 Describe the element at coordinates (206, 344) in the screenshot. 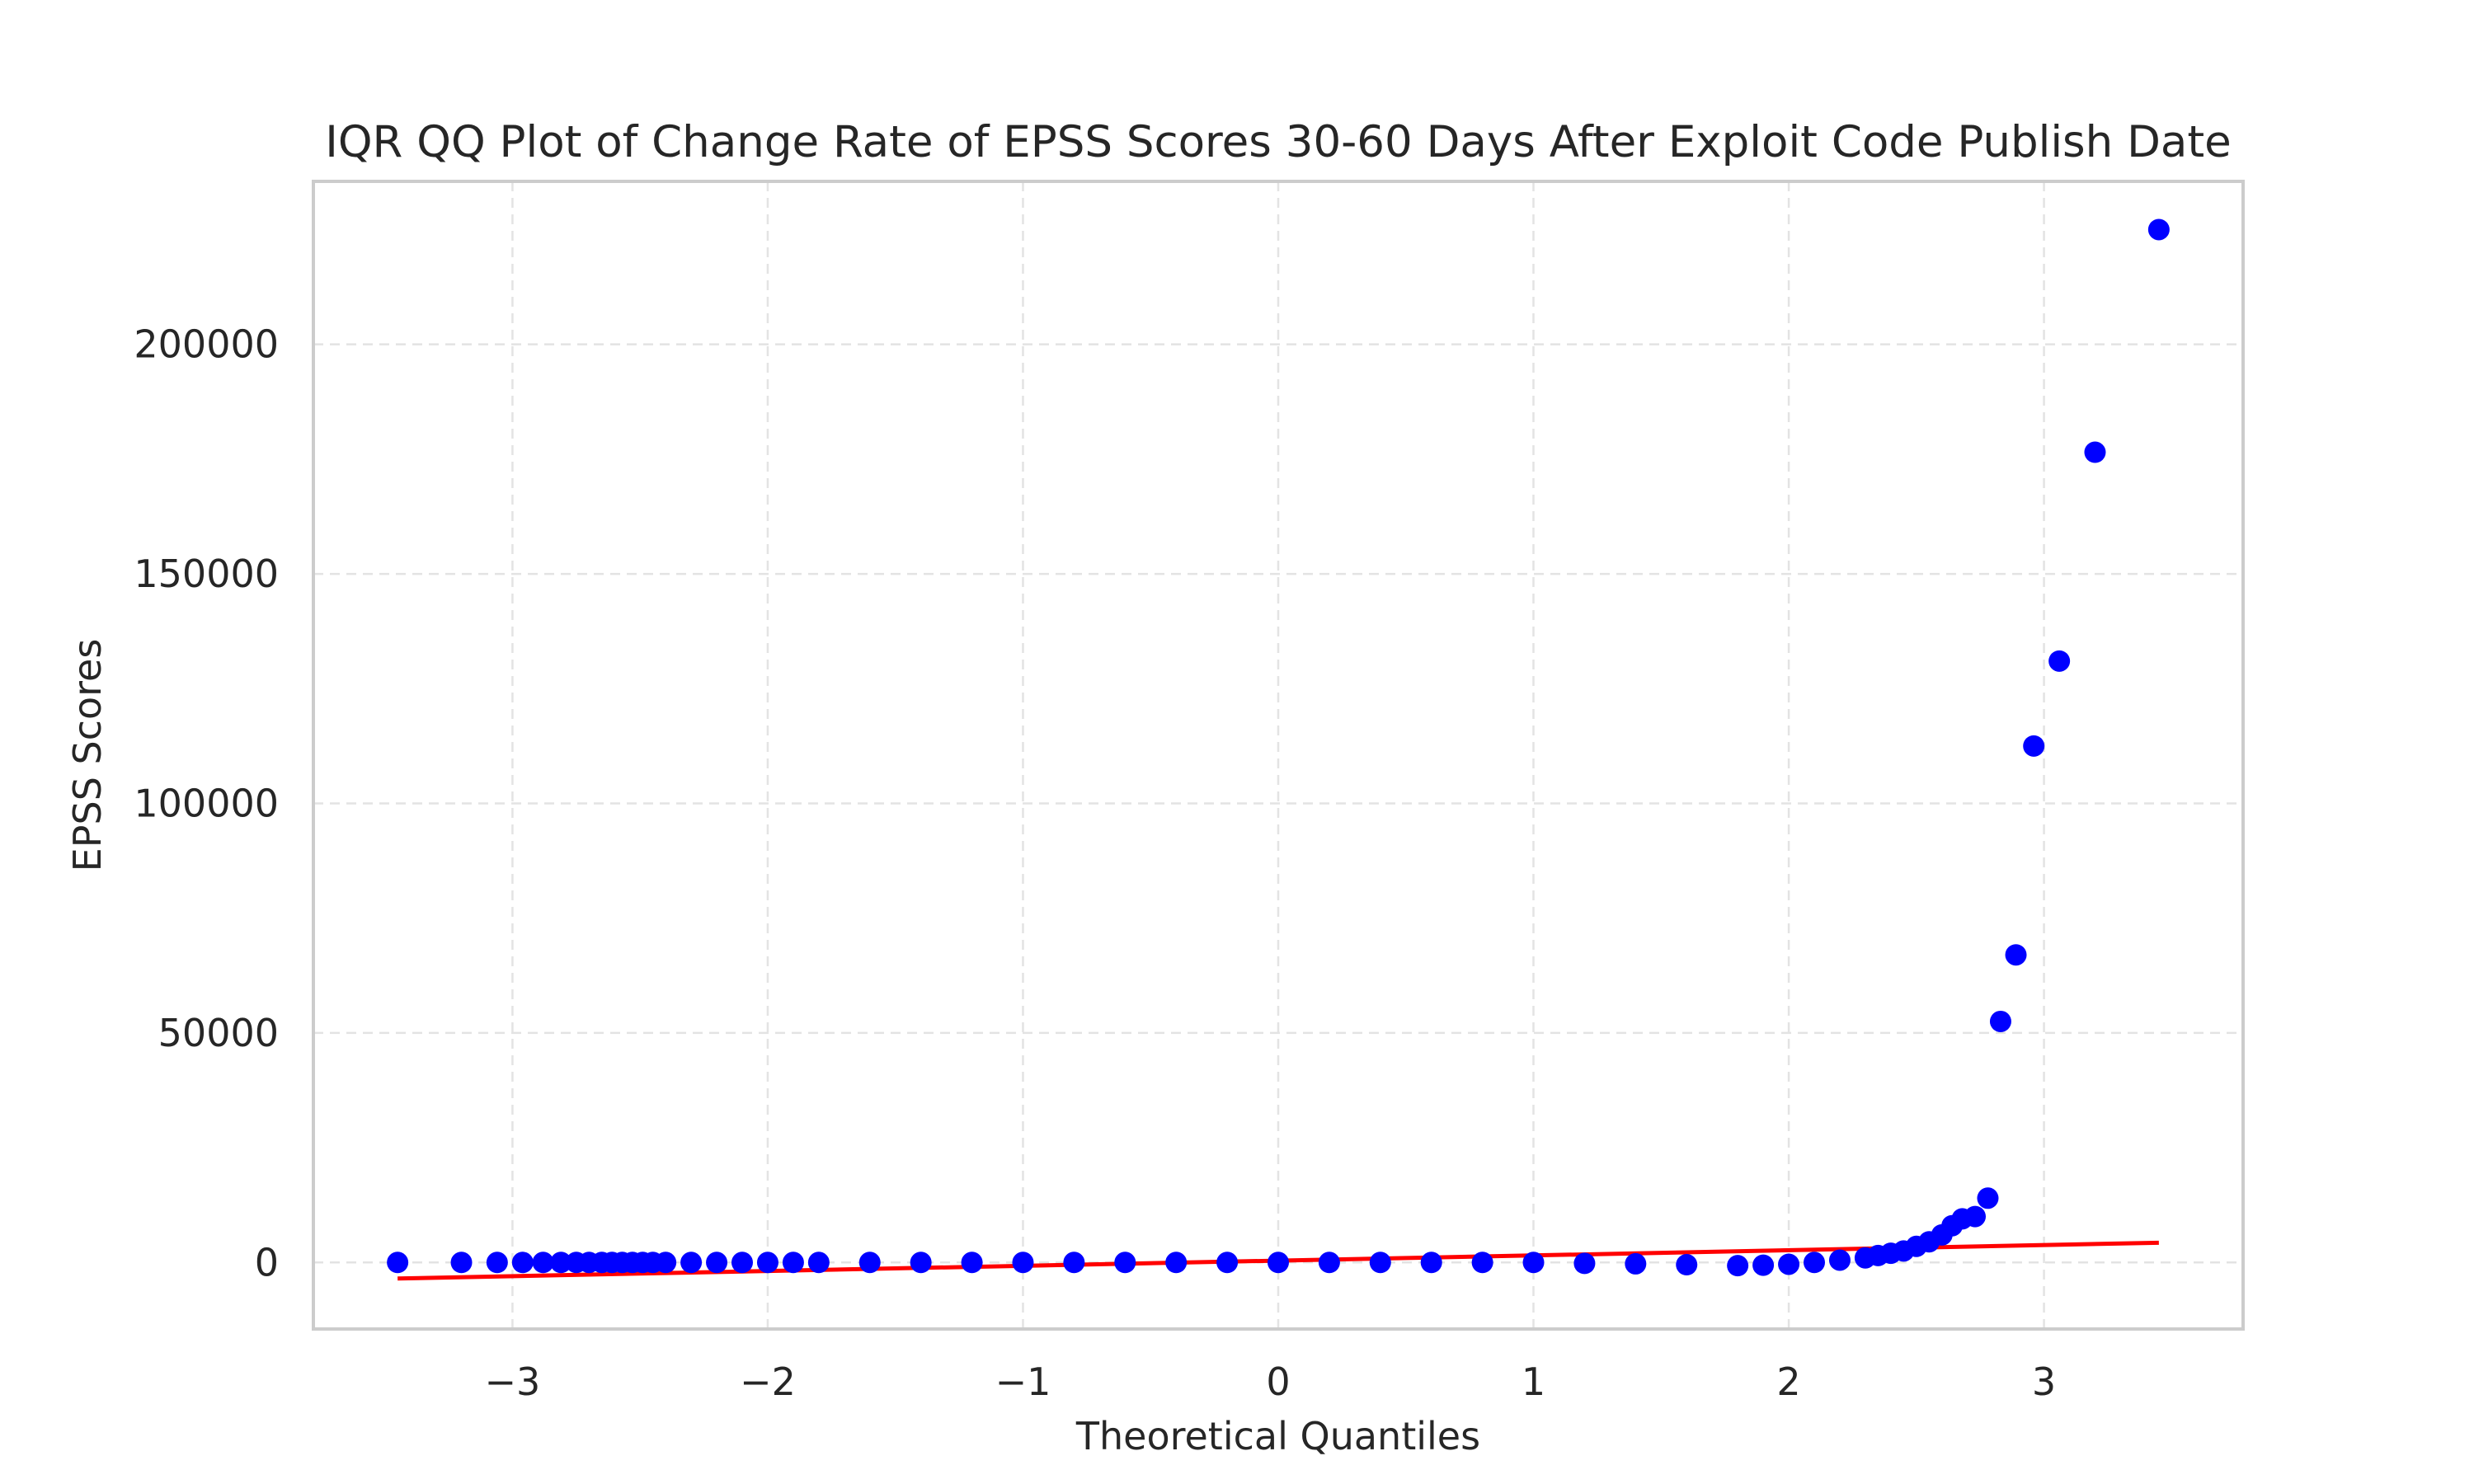

I see `y-tick-label: 200000` at that location.